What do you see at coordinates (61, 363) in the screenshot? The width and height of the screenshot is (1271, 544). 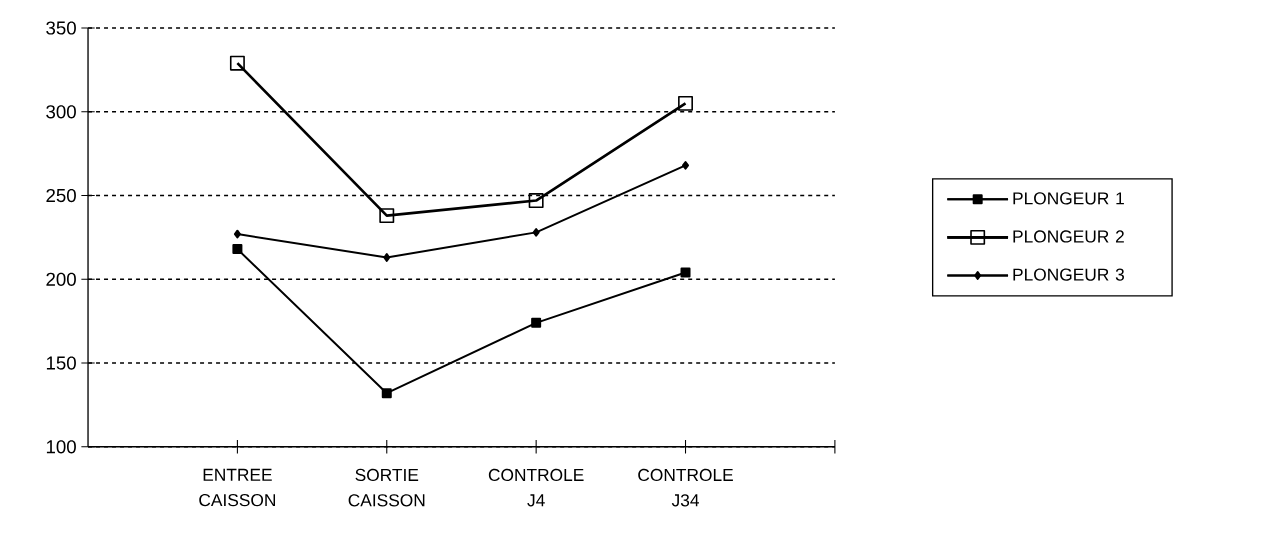 I see `y-tick-label: 150` at bounding box center [61, 363].